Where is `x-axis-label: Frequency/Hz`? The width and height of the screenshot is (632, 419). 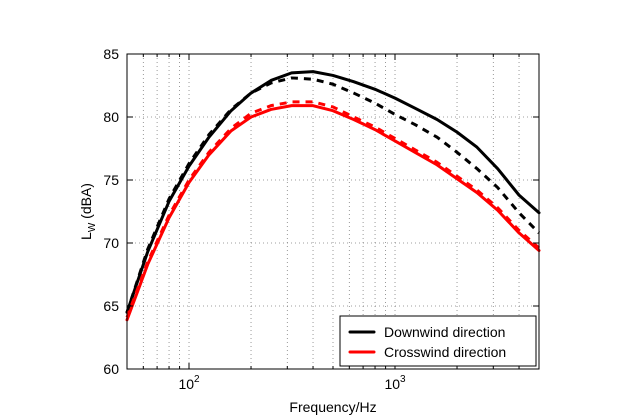 x-axis-label: Frequency/Hz is located at coordinates (332, 407).